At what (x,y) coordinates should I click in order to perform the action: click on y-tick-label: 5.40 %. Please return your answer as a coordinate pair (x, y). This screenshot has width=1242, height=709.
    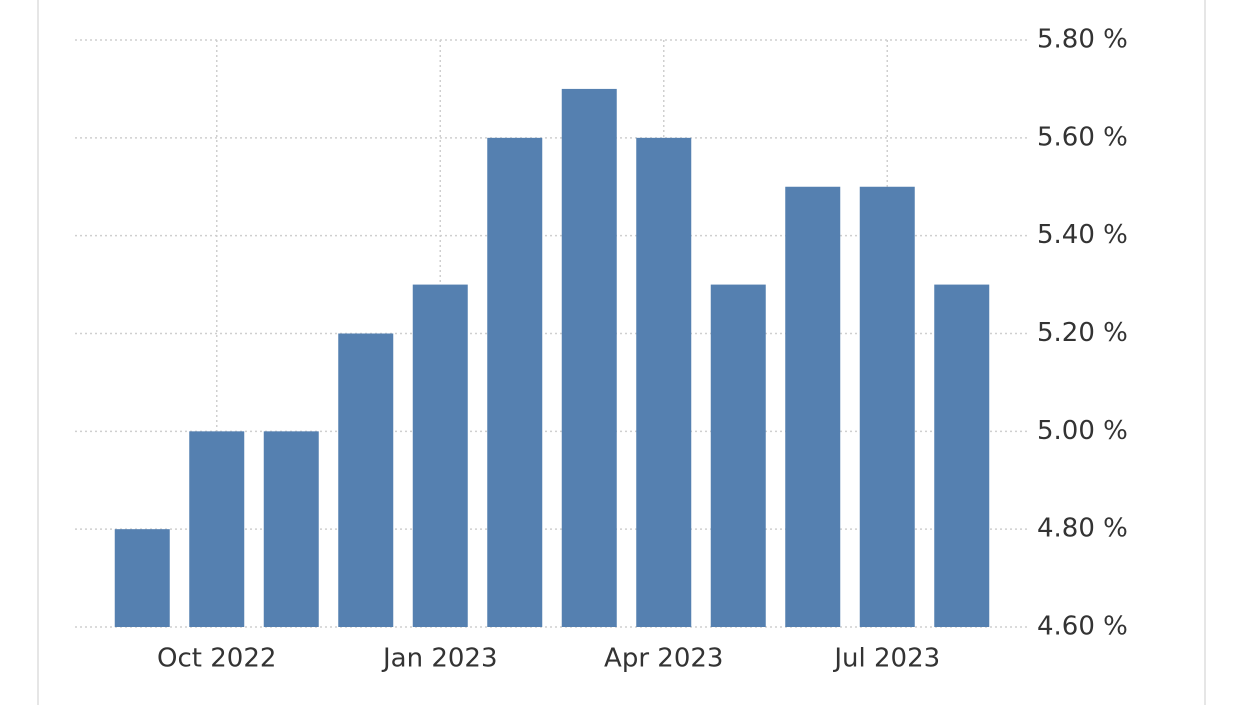
    Looking at the image, I should click on (1082, 235).